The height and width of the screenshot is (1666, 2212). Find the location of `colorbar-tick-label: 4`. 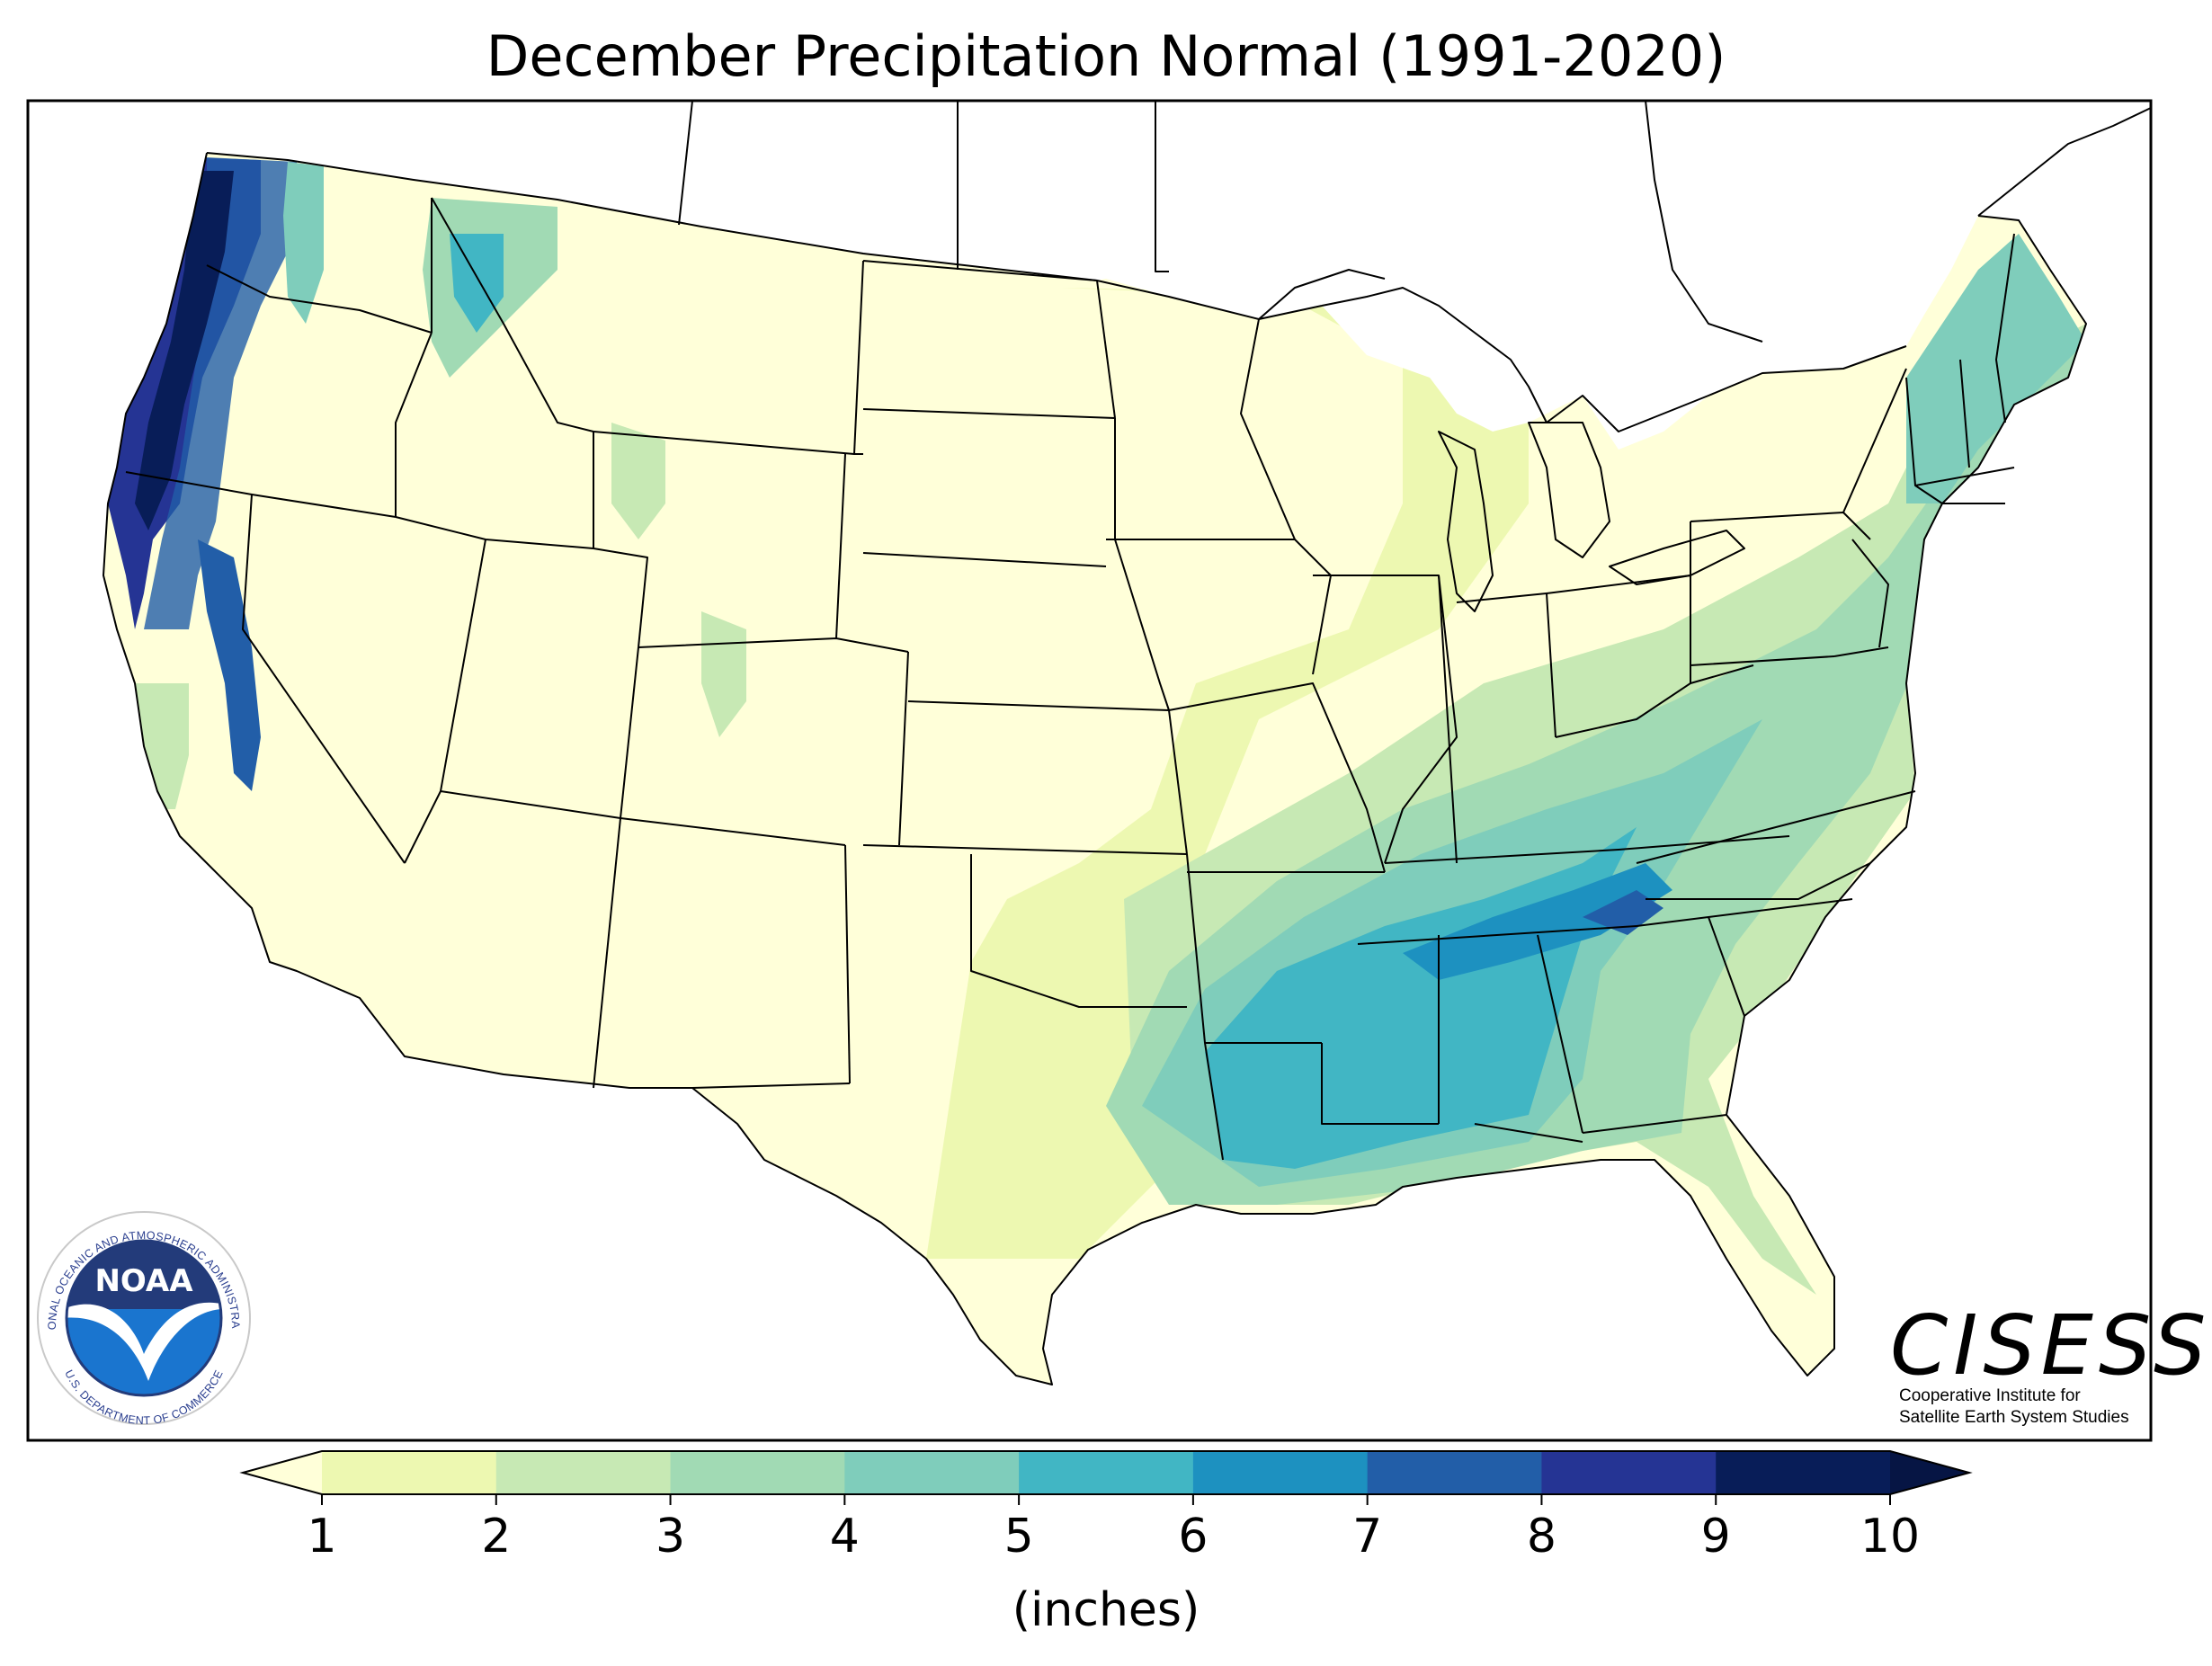

colorbar-tick-label: 4 is located at coordinates (845, 1537).